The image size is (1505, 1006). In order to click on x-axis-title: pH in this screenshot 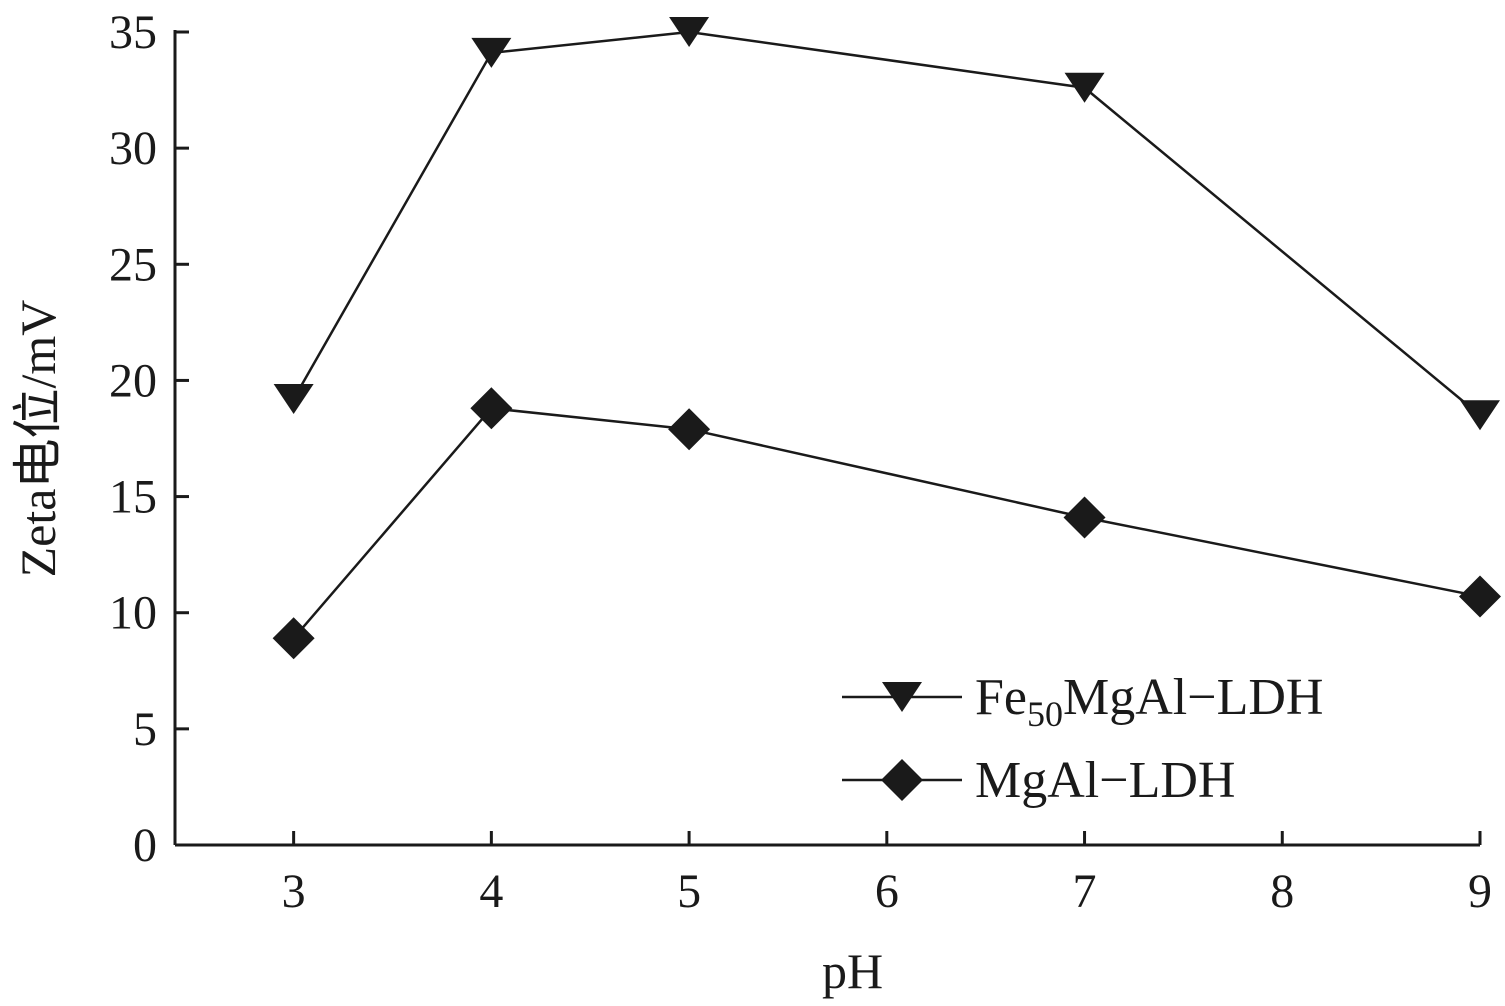, I will do `click(852, 971)`.